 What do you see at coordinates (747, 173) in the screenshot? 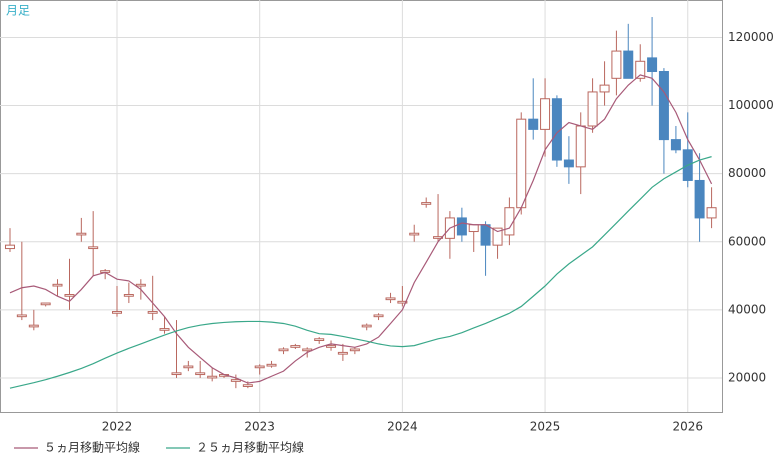
I see `y-tick-label: 80000` at bounding box center [747, 173].